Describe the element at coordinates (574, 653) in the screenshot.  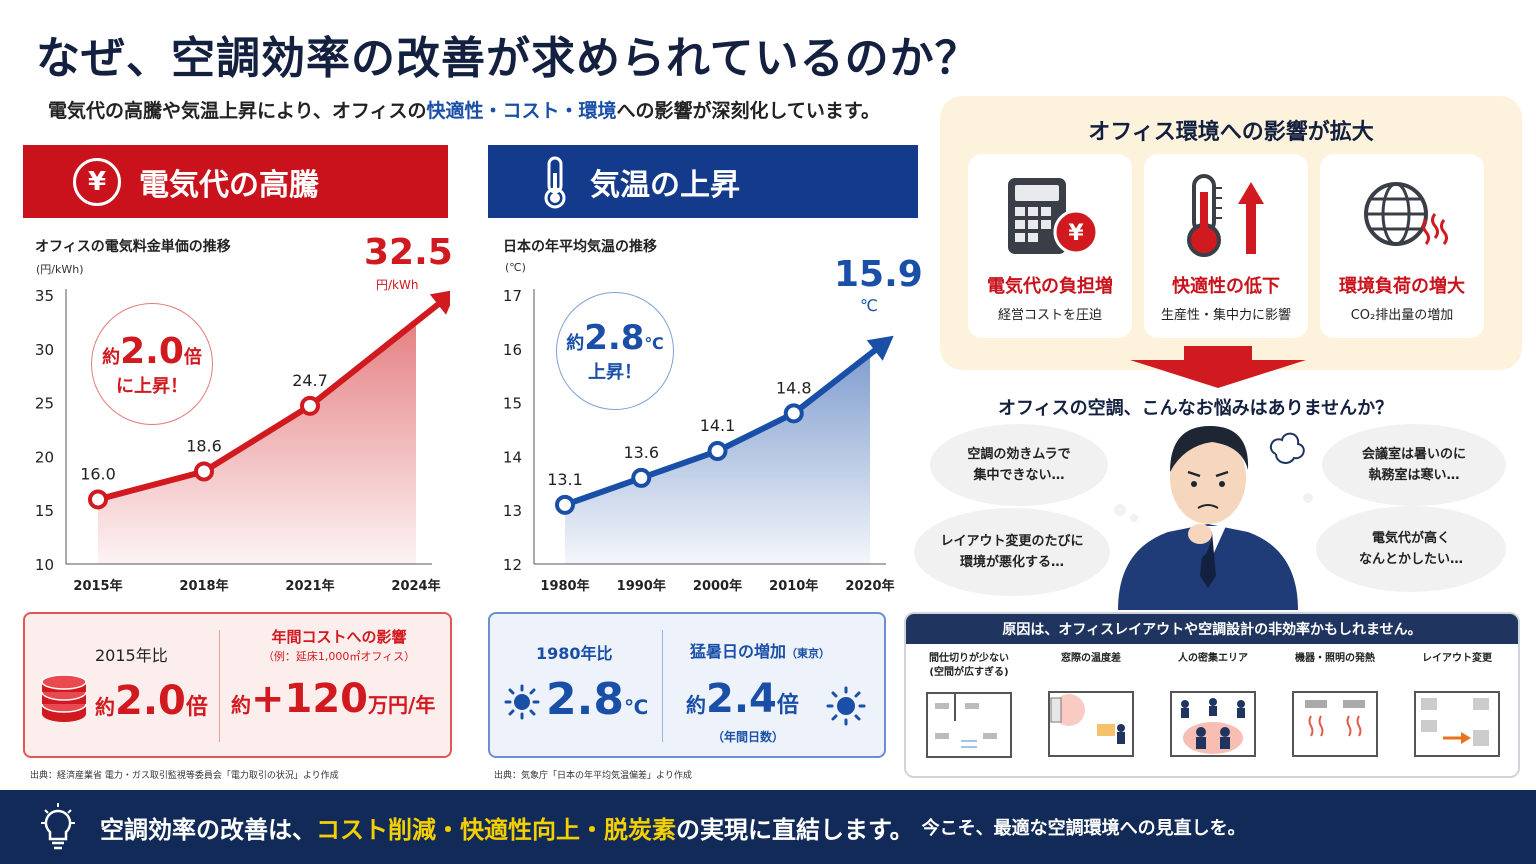
I see `stat-left-label: 1980年比` at that location.